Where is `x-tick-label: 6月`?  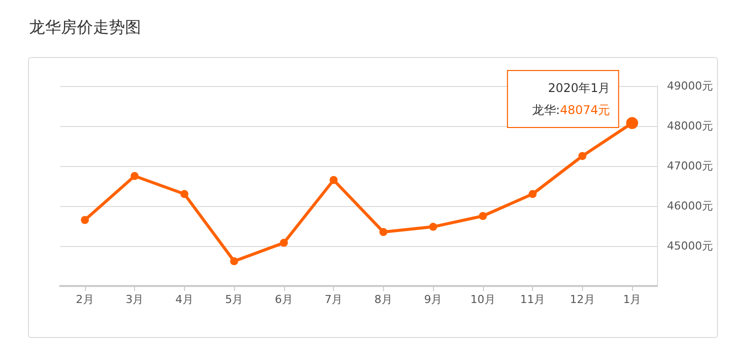 x-tick-label: 6月 is located at coordinates (283, 299).